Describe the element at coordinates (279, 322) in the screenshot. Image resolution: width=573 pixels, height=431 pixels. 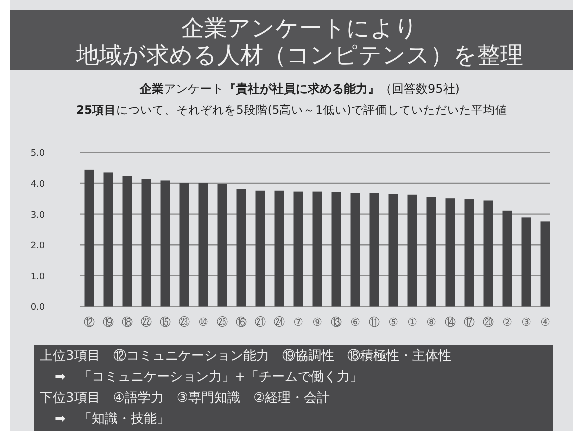
I see `x-tick-label: ㉔` at that location.